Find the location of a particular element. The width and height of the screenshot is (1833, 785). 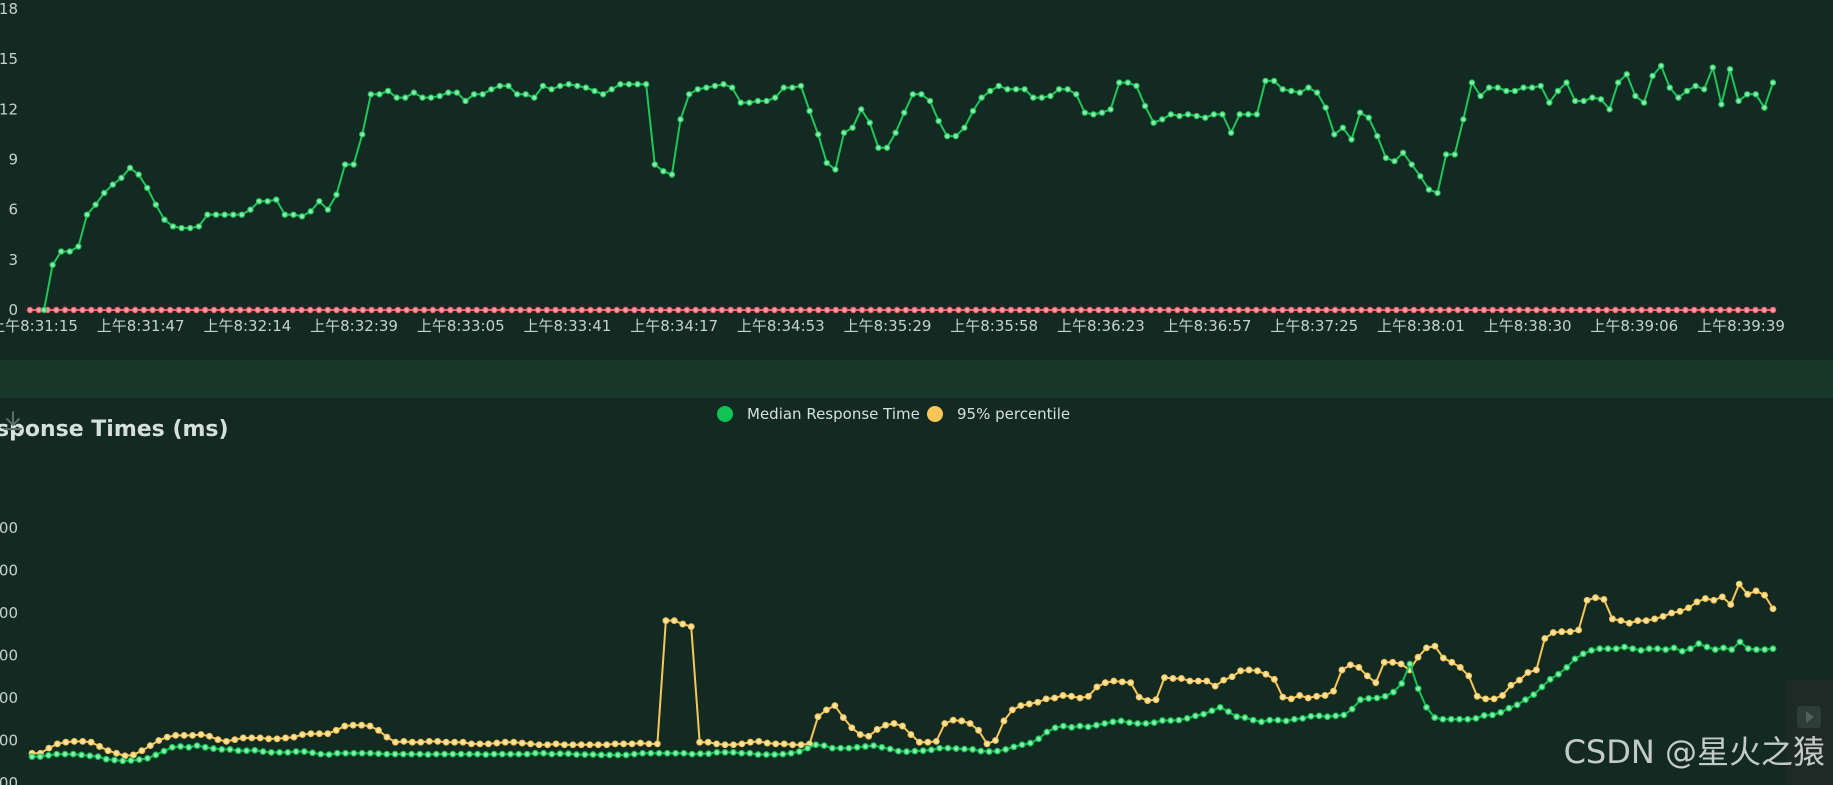

y-tick-label: 0 is located at coordinates (13, 310).